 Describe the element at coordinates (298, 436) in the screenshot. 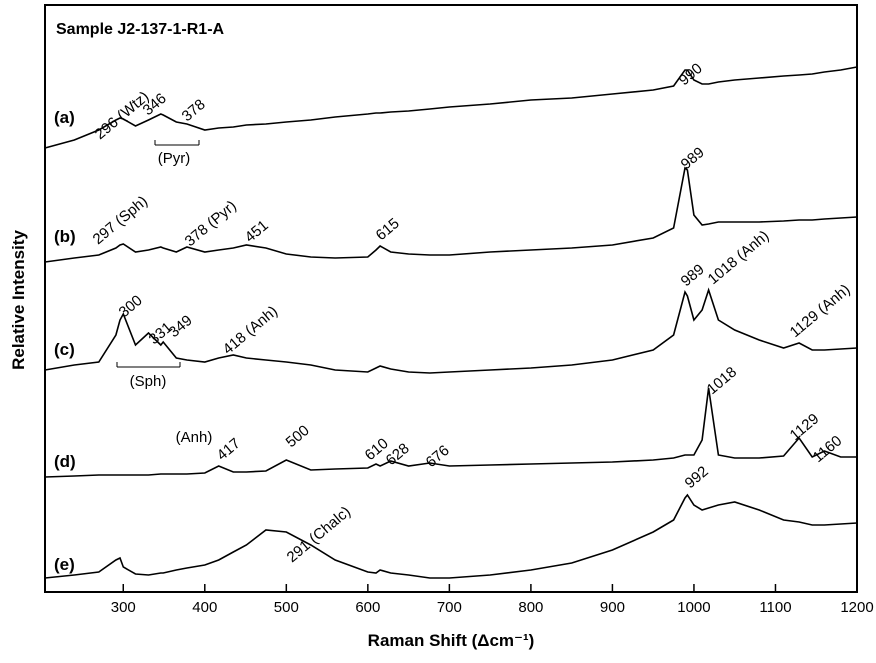

I see `peak-annotation: 500` at that location.